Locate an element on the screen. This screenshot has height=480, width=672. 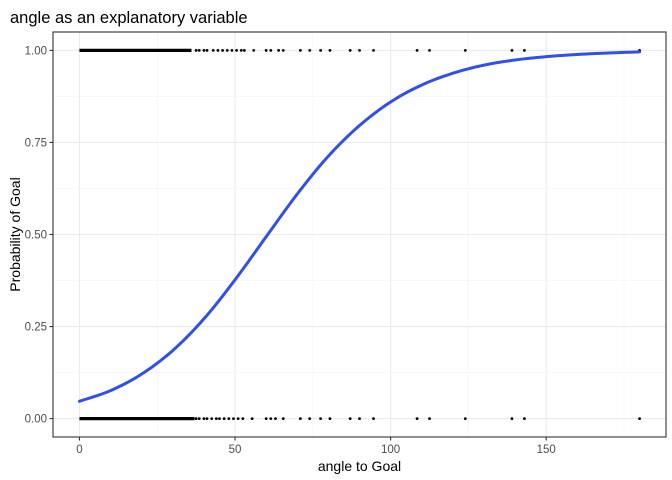
x-tick-label: 100 is located at coordinates (390, 450).